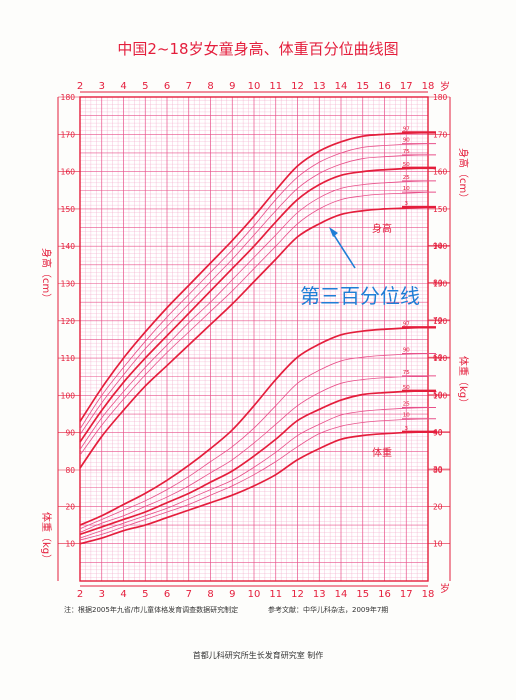 This screenshot has height=700, width=516. I want to click on weight-tick-label: 60, so click(438, 357).